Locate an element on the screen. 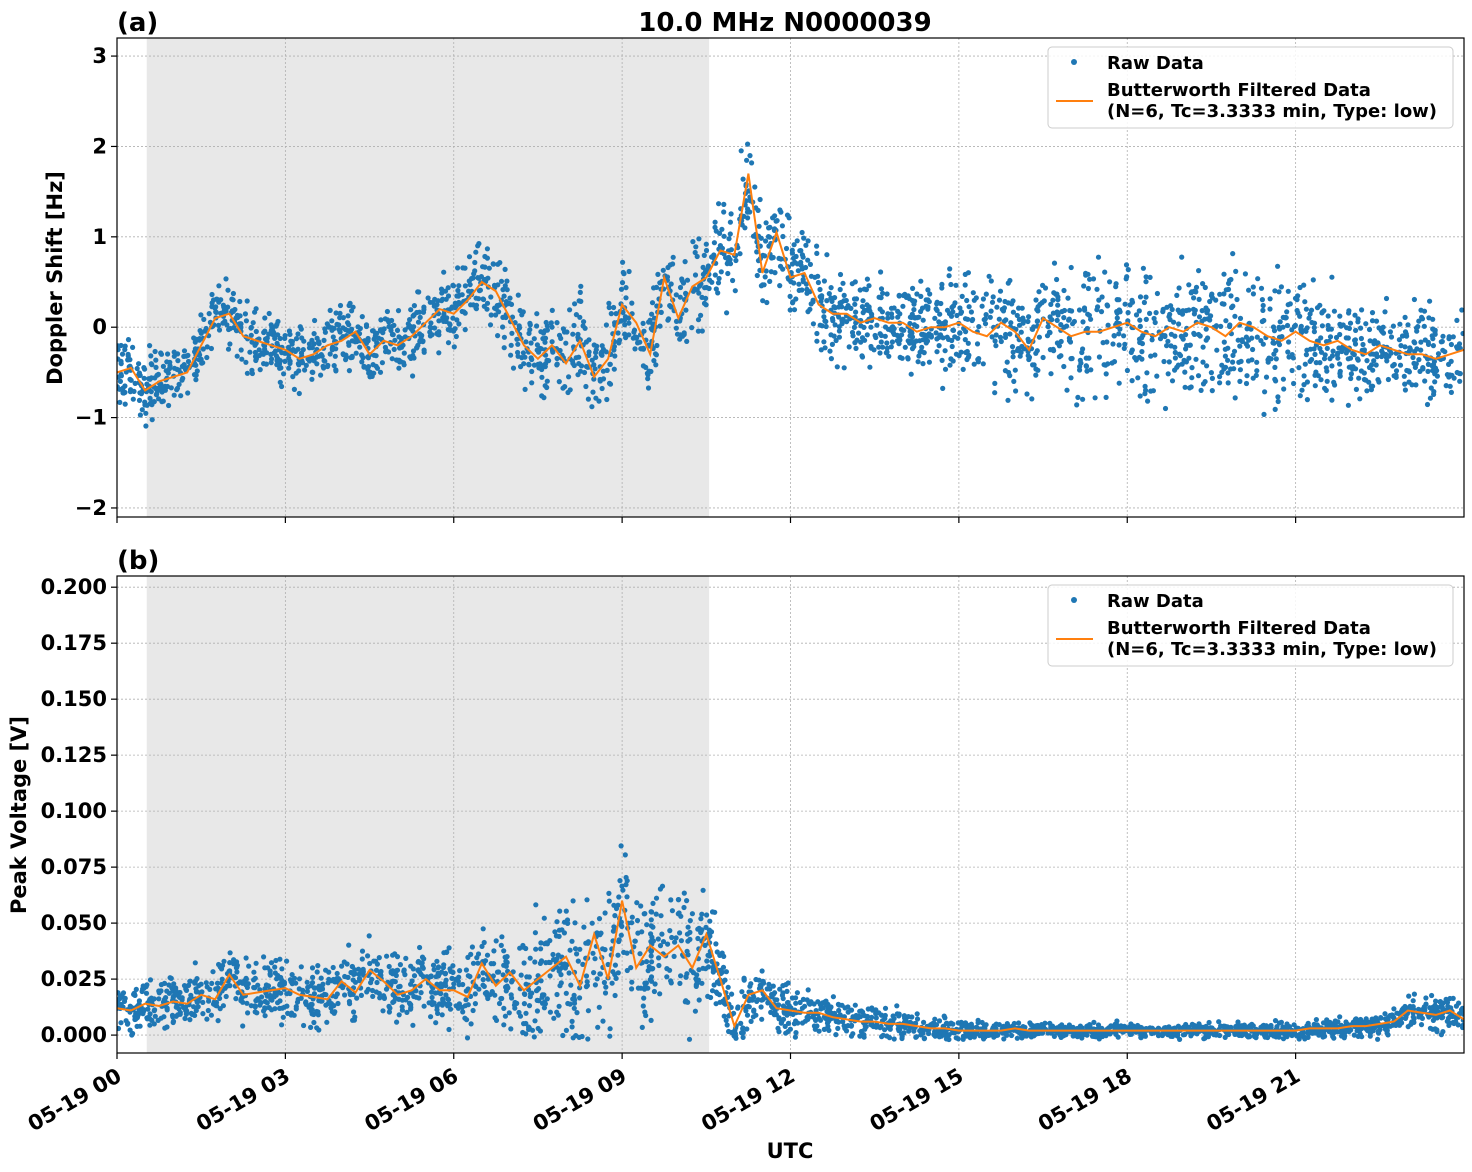 The width and height of the screenshot is (1472, 1172). y-tick-label-a: 1 is located at coordinates (99, 237).